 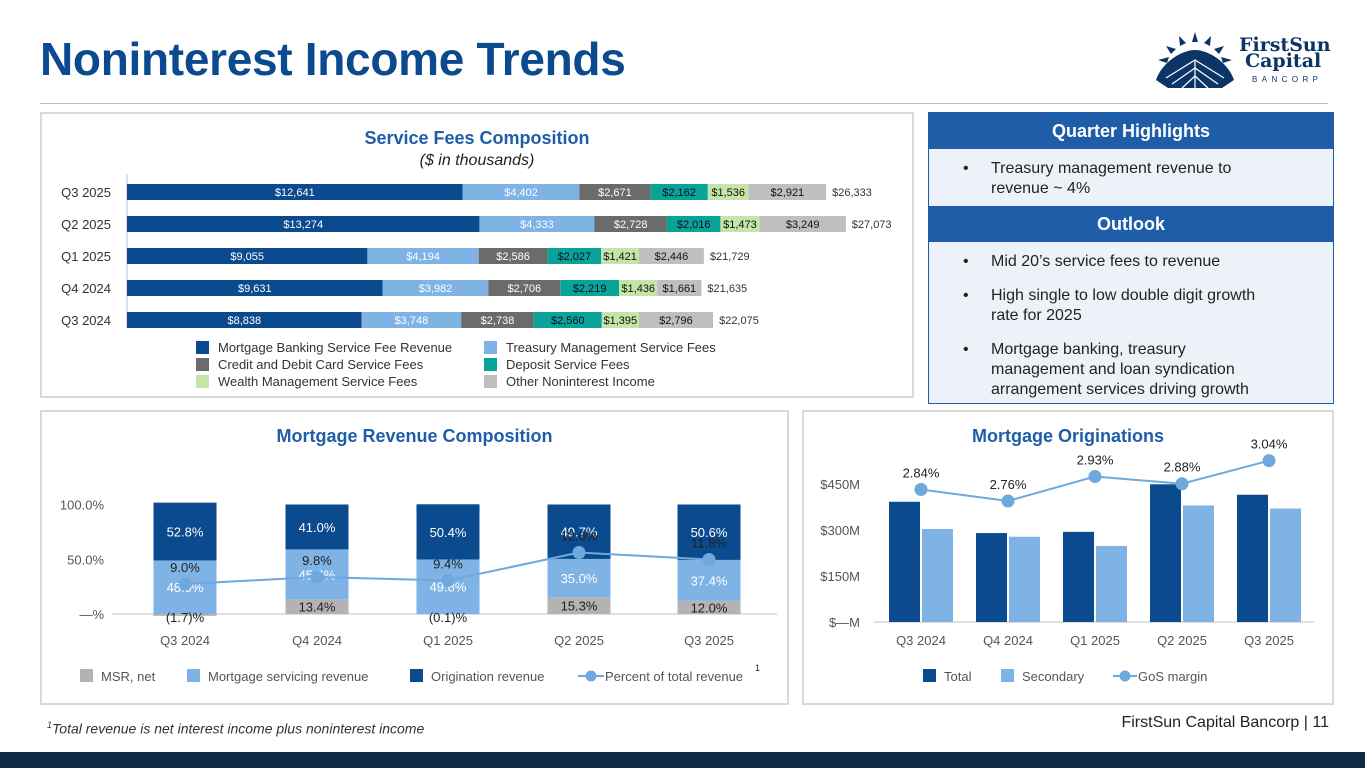 I want to click on mortgage-revenue-ytick: 100.0%, so click(x=82, y=505).